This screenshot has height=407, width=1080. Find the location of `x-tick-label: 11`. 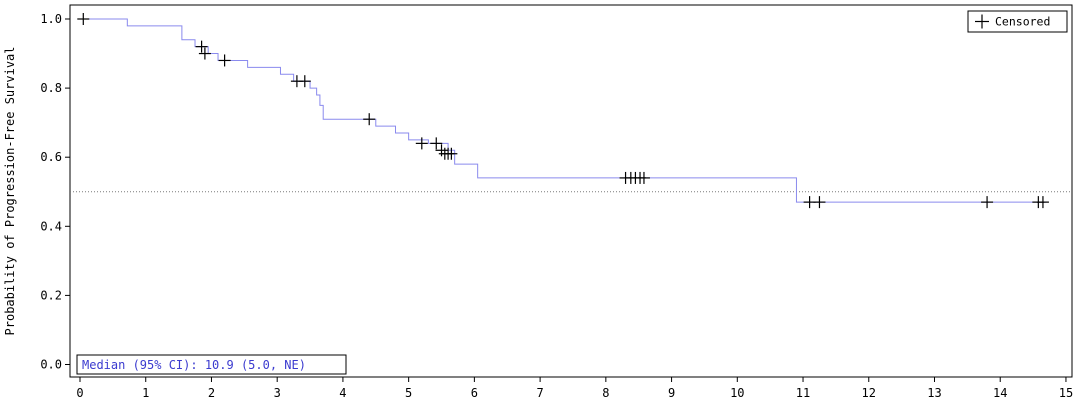

x-tick-label: 11 is located at coordinates (803, 393).